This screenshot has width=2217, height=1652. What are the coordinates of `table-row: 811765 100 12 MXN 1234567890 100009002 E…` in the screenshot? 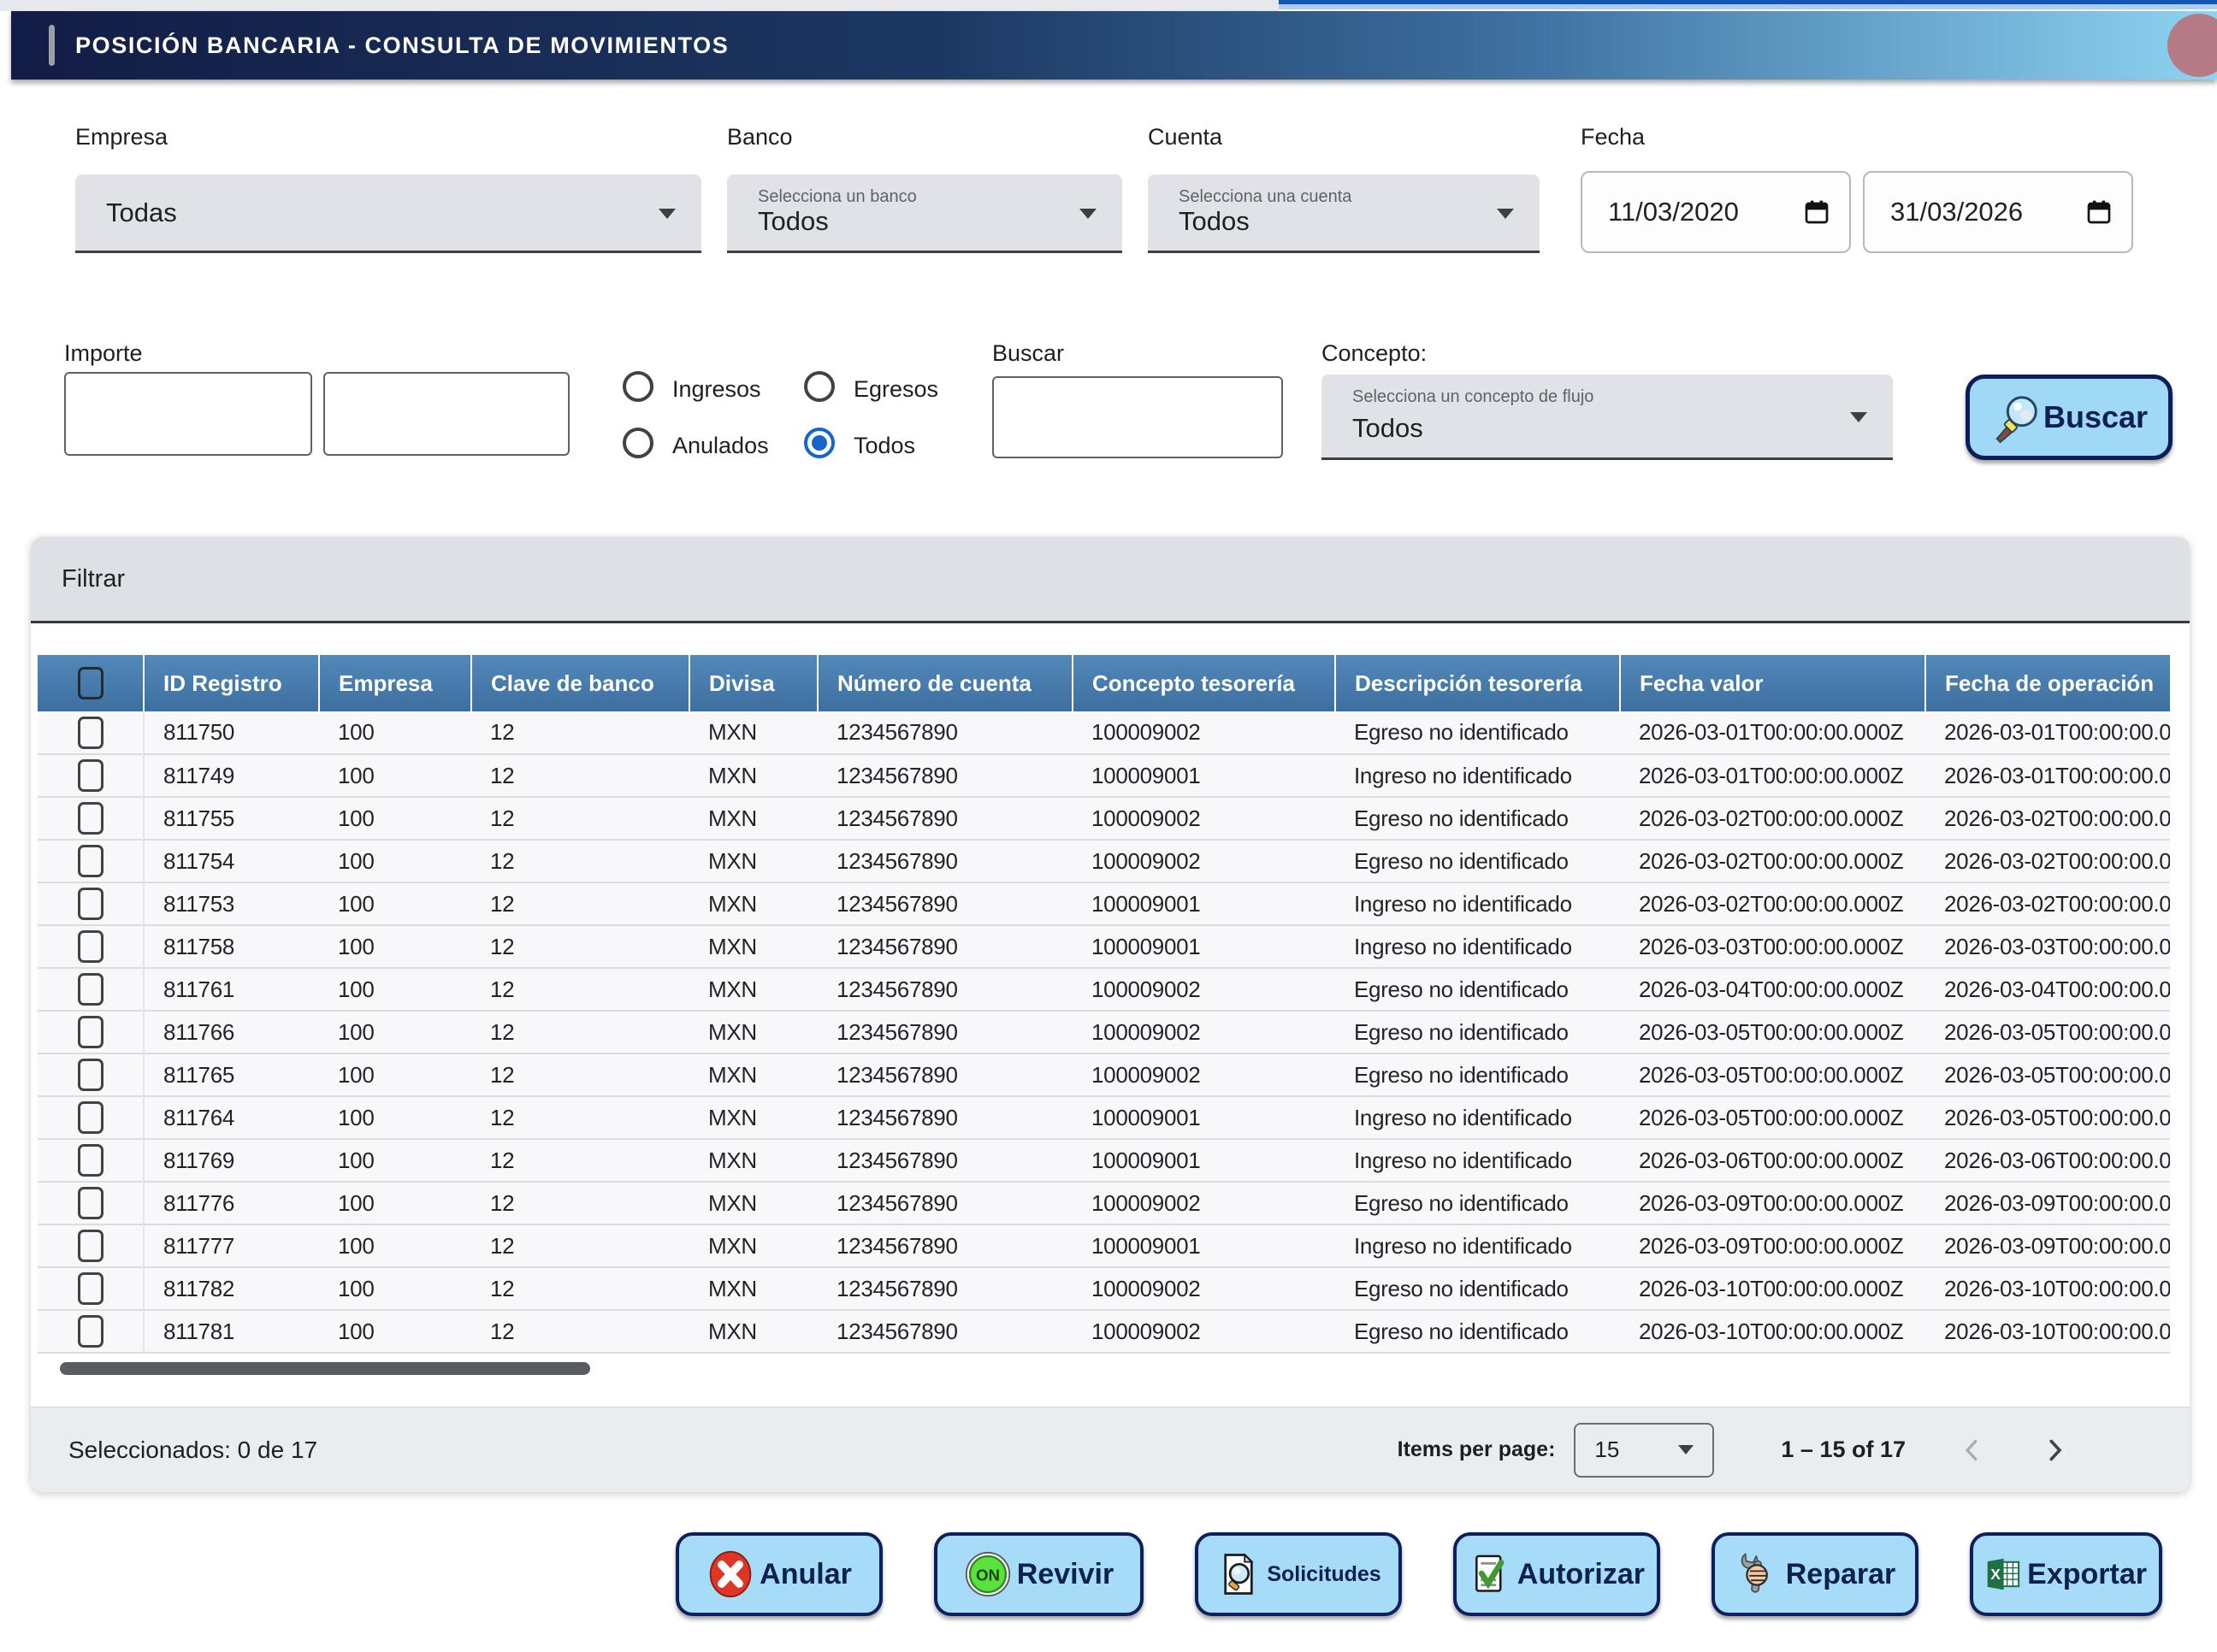 It's located at (1104, 1074).